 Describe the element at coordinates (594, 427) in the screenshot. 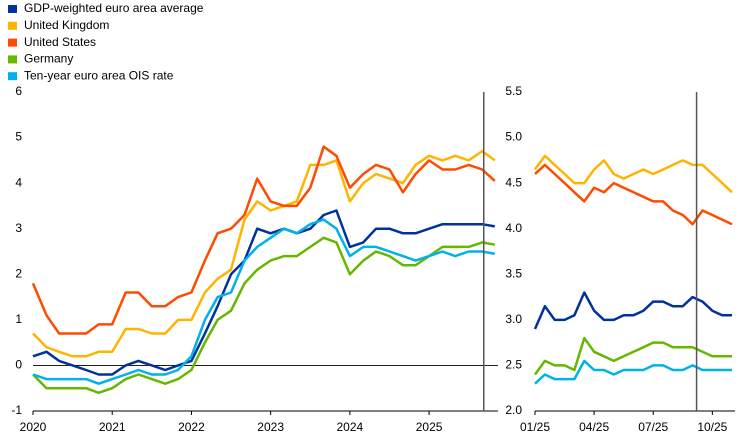

I see `x-tick-label: 04/25` at that location.